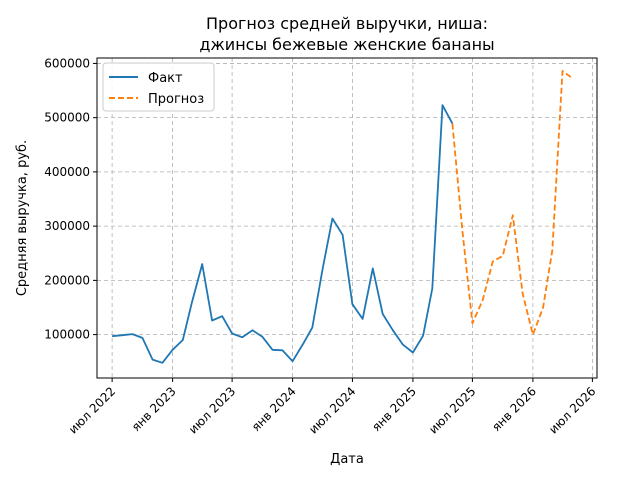 This screenshot has height=480, width=640. Describe the element at coordinates (274, 409) in the screenshot. I see `x-tick-label: янв 2024` at that location.